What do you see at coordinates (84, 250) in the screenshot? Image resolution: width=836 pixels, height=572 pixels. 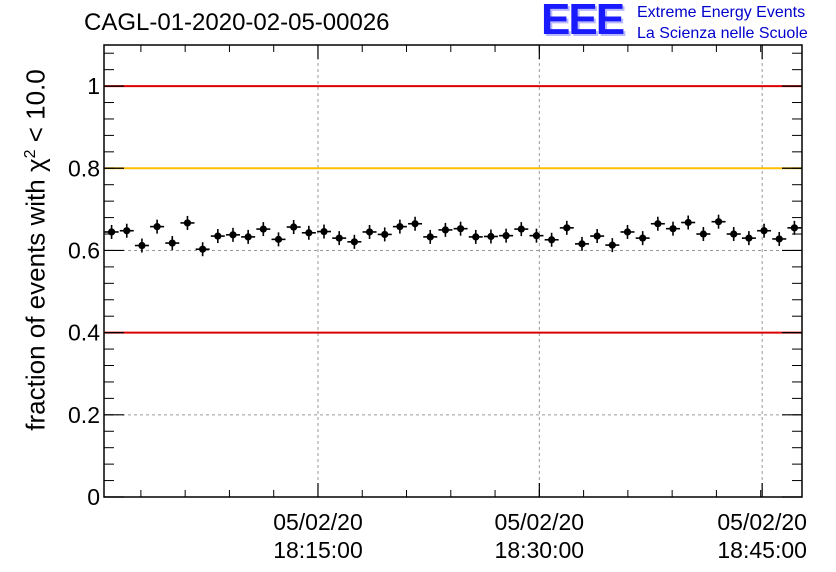 I see `y-tick-label: 0.6` at bounding box center [84, 250].